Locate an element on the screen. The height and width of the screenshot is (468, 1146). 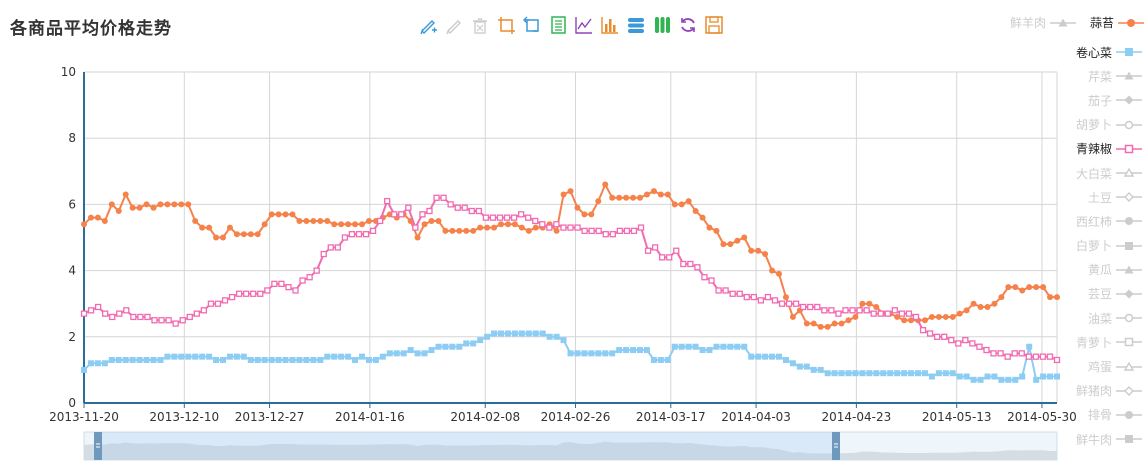
mark-clear-button is located at coordinates (480, 25).